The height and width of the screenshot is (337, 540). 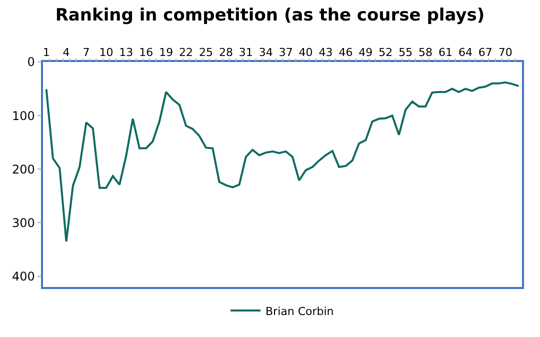 What do you see at coordinates (445, 52) in the screenshot?
I see `x-tick-label: 61` at bounding box center [445, 52].